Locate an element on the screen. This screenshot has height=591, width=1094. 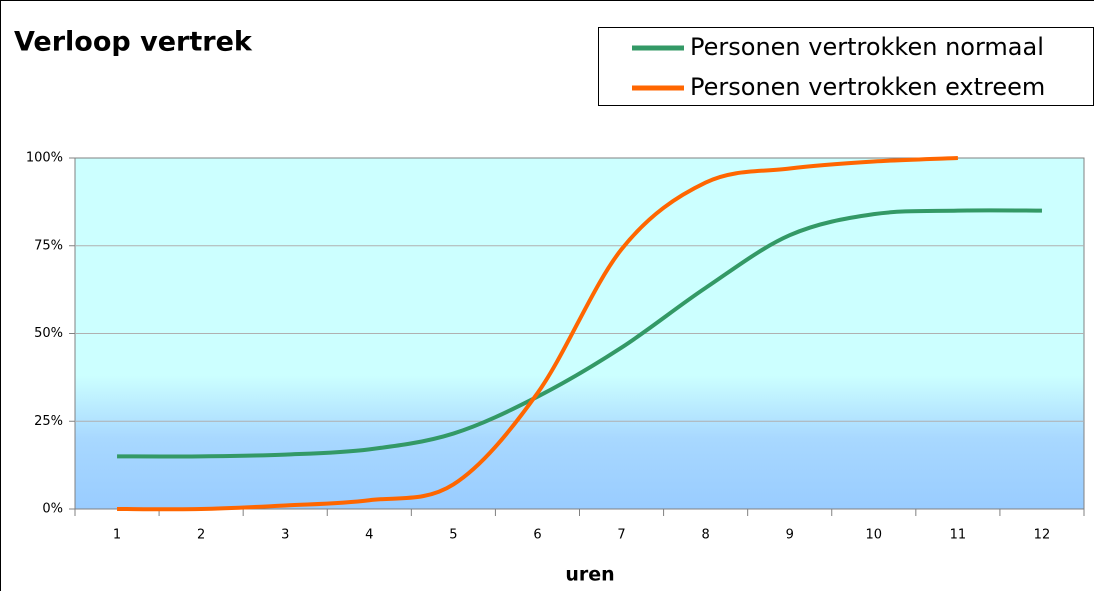
x-tick-label: 2 is located at coordinates (201, 535).